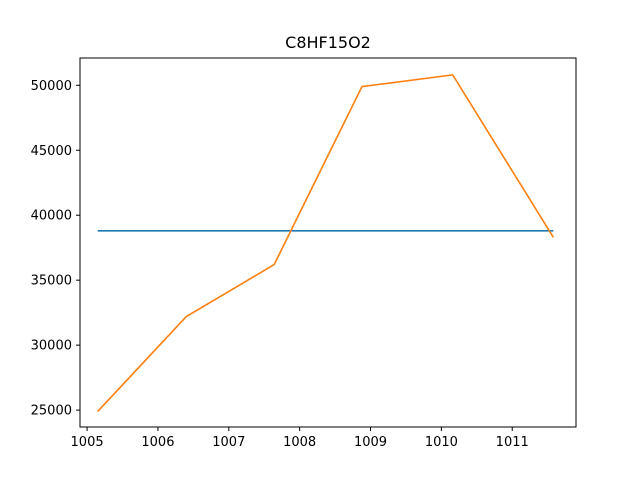  I want to click on x-tick-label: 1010, so click(441, 442).